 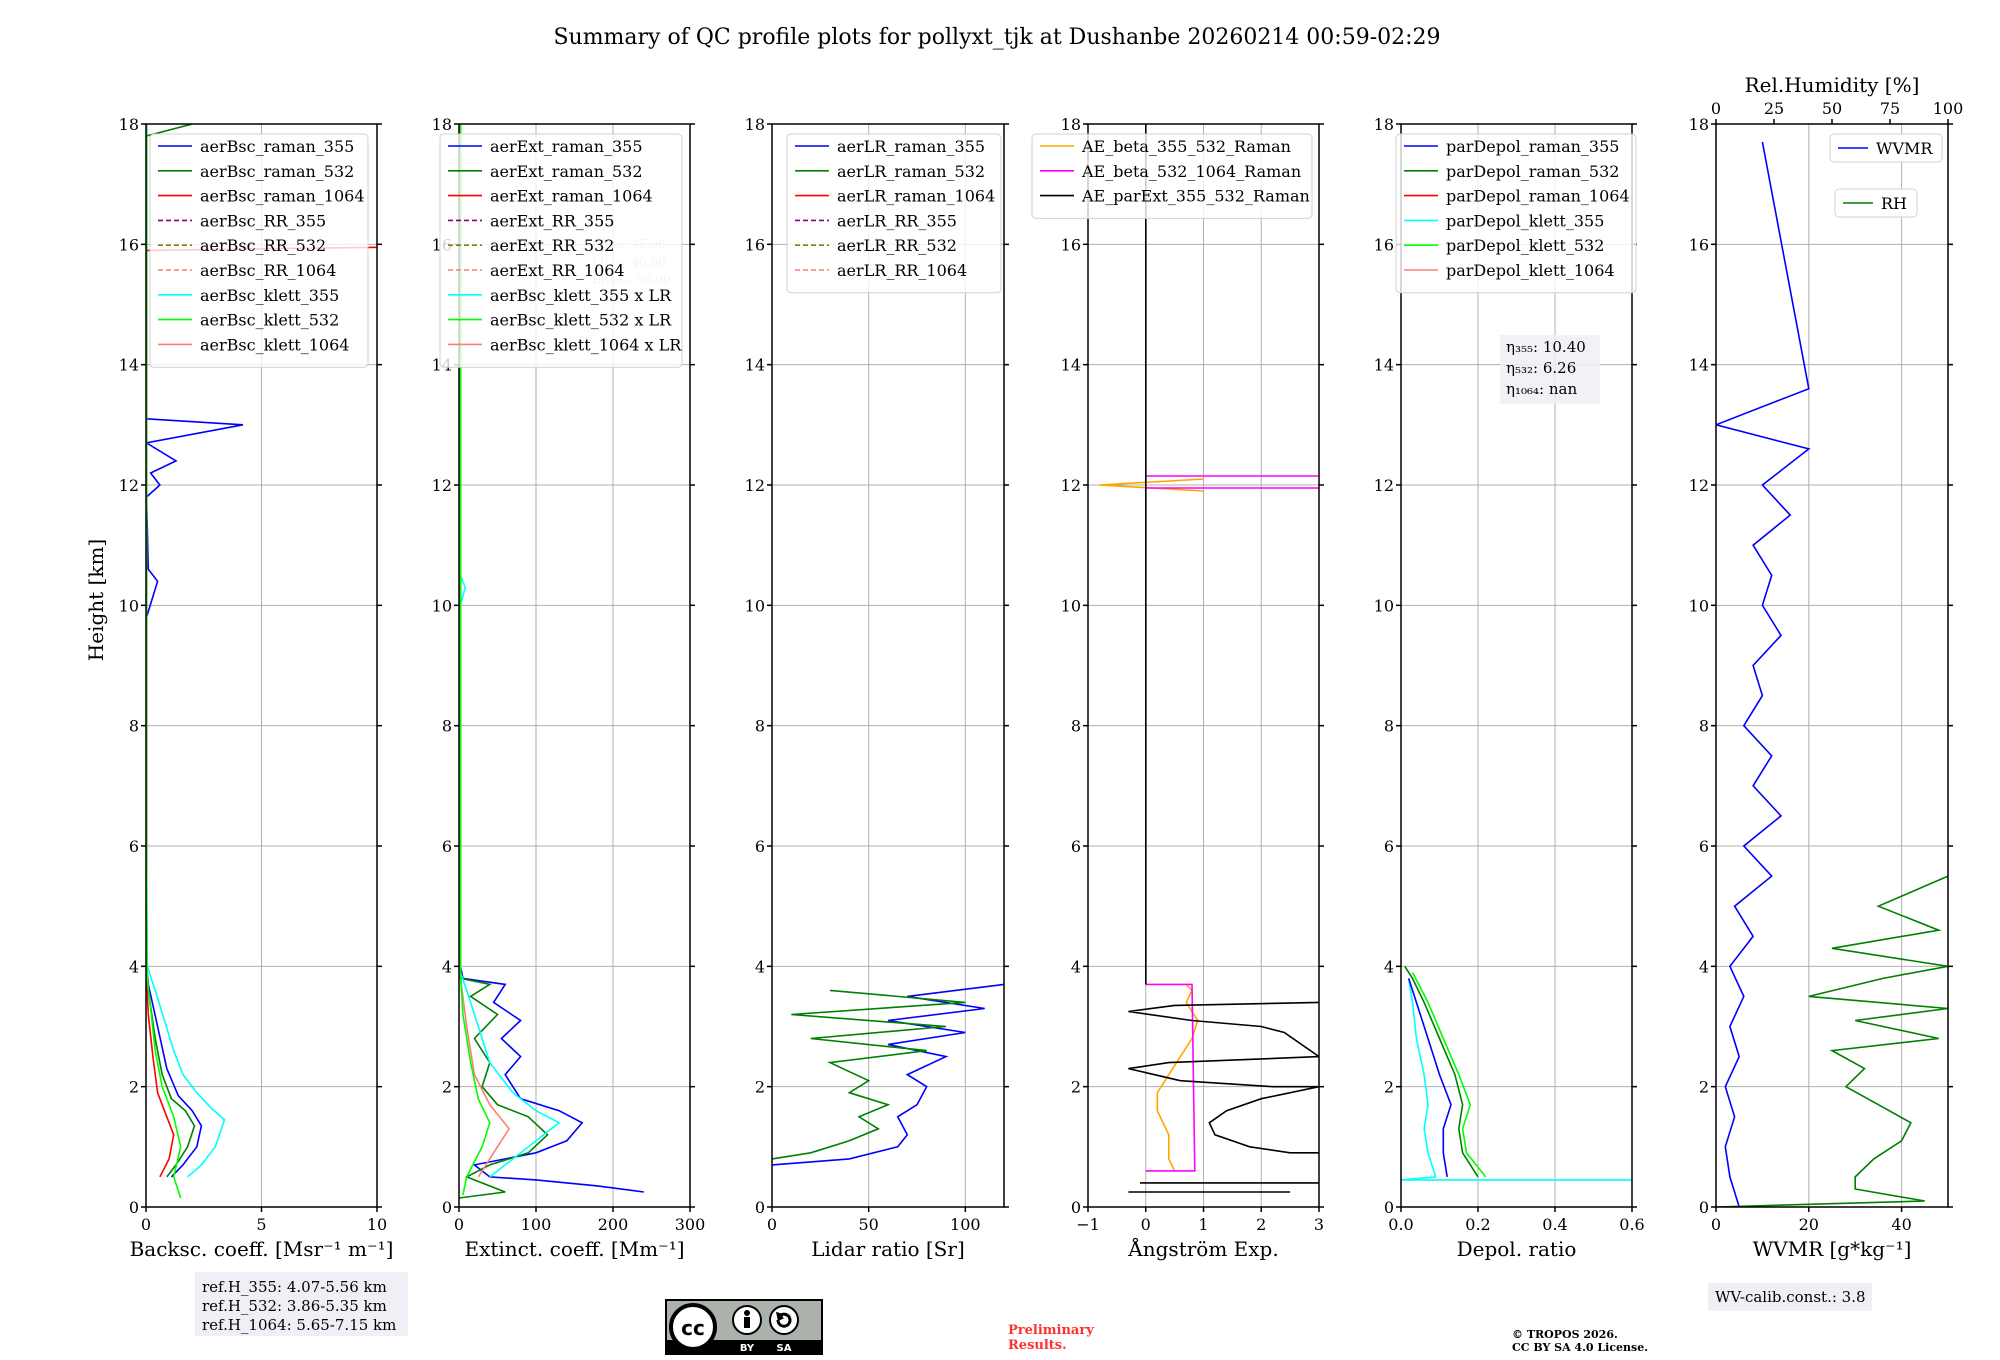 I want to click on y-tick-label: 18, so click(x=1699, y=124).